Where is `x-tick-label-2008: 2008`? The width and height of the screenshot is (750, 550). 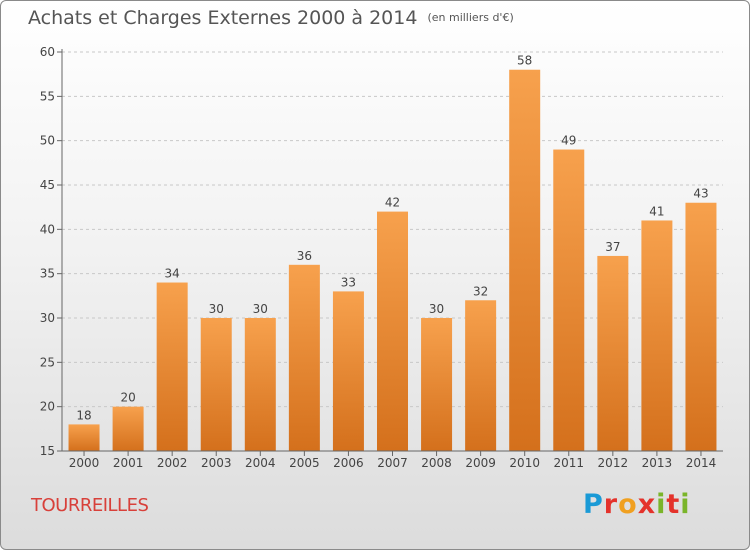 x-tick-label-2008: 2008 is located at coordinates (436, 463).